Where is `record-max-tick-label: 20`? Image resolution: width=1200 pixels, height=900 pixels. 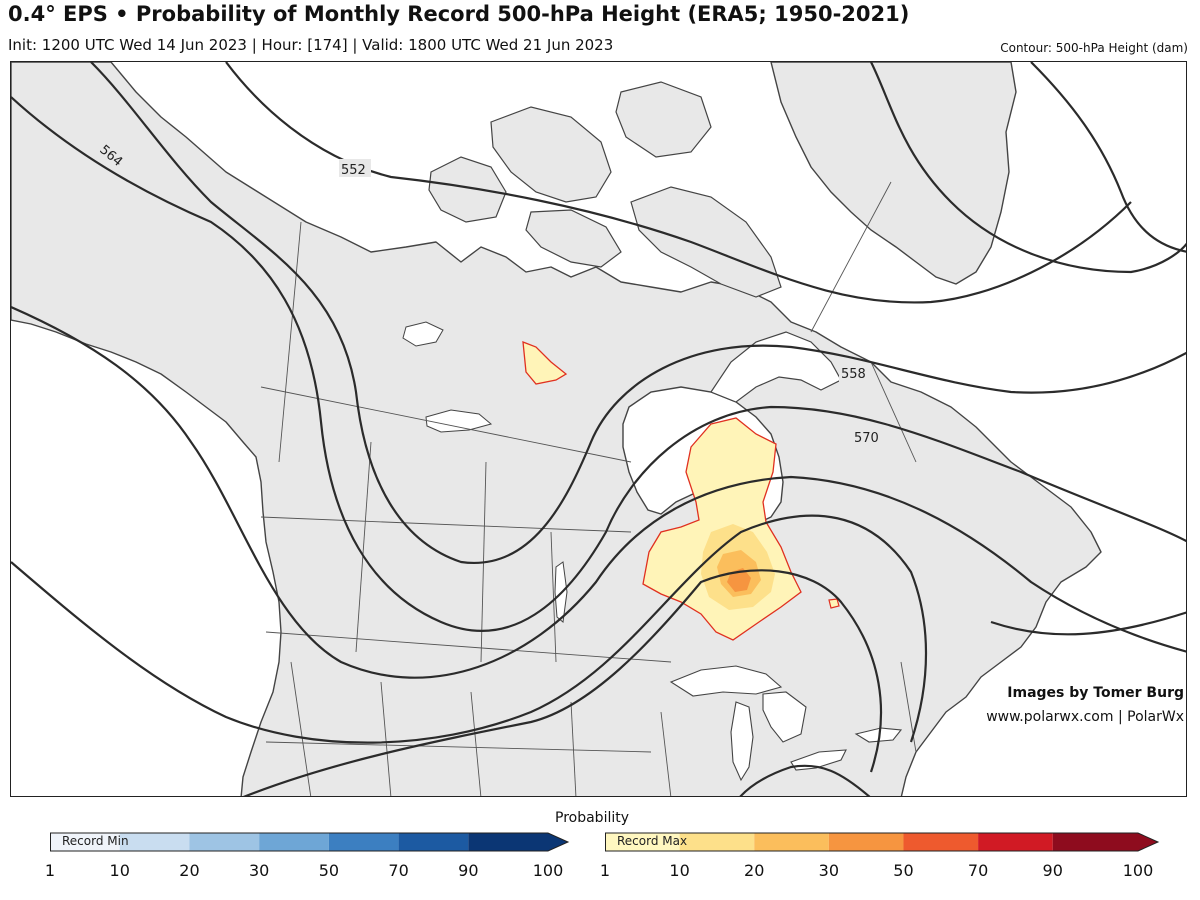
record-max-tick-label: 20 is located at coordinates (754, 870).